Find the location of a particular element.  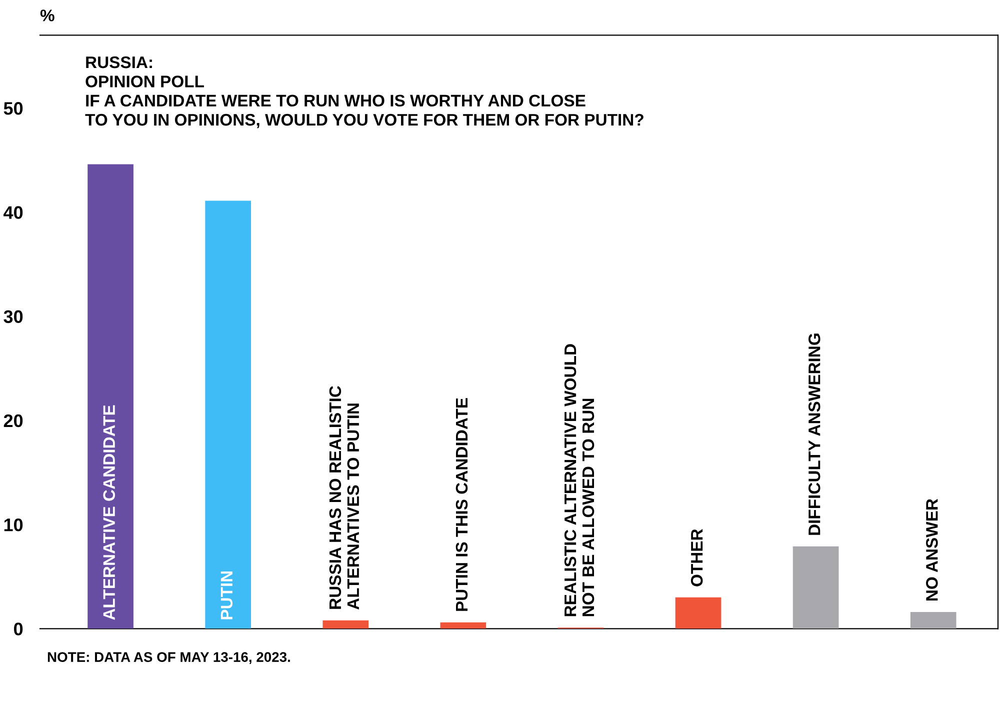

x-tick-label: ALTERNATIVE CANDIDATE is located at coordinates (109, 512).